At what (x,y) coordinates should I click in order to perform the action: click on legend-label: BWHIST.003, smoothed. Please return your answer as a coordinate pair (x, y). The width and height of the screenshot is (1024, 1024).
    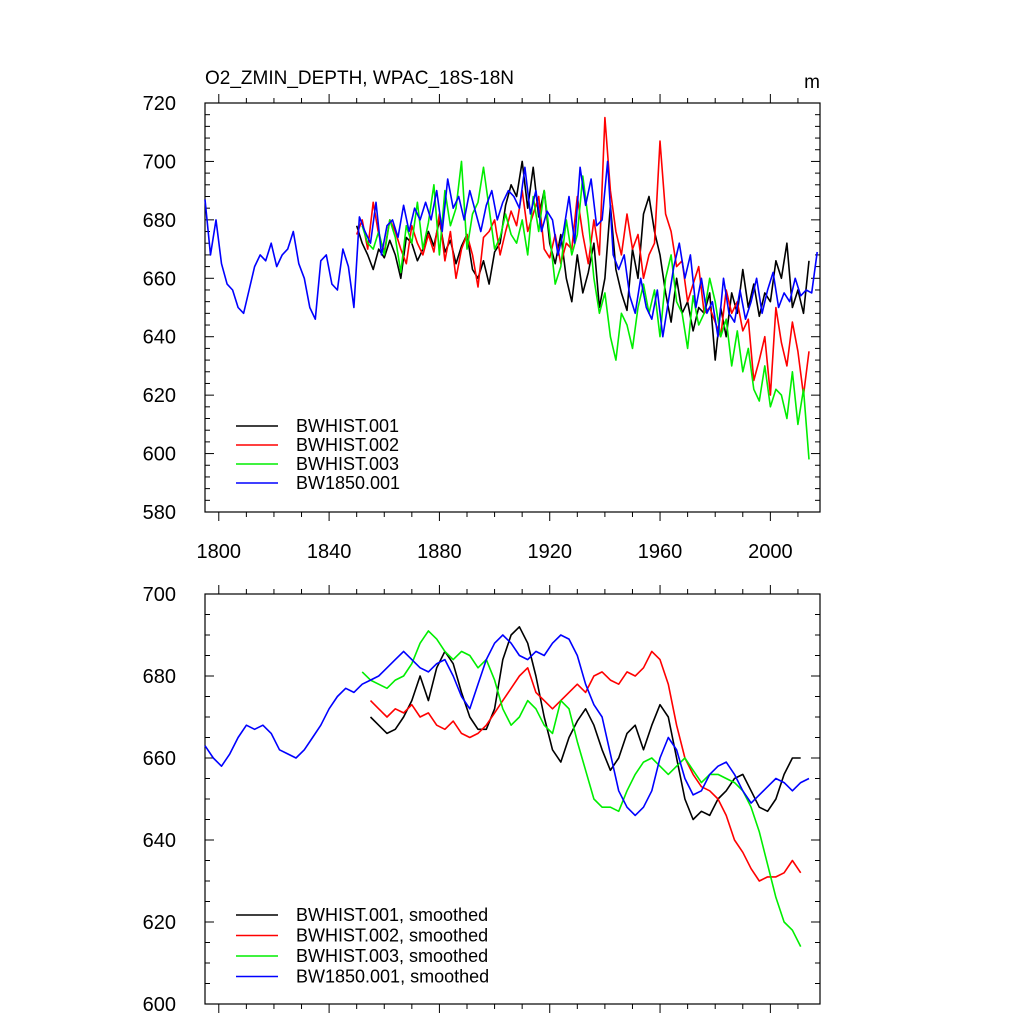
    Looking at the image, I should click on (392, 956).